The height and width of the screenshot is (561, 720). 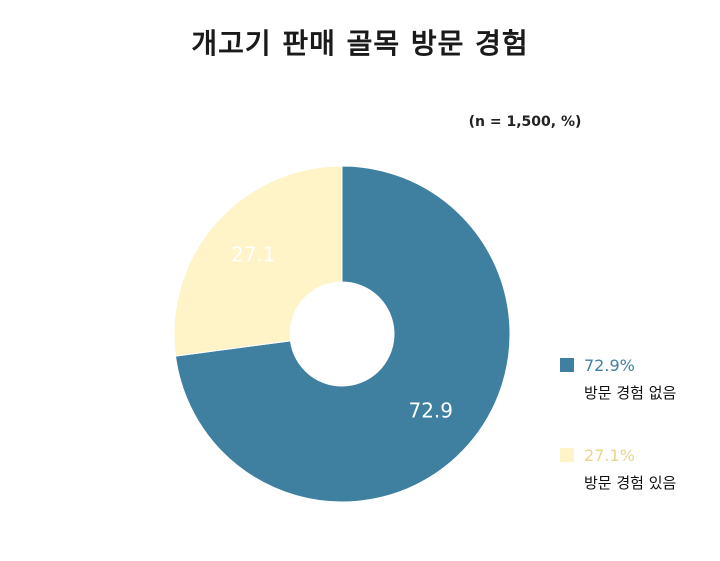 What do you see at coordinates (609, 365) in the screenshot?
I see `legend-value-no-visit: 72.9%` at bounding box center [609, 365].